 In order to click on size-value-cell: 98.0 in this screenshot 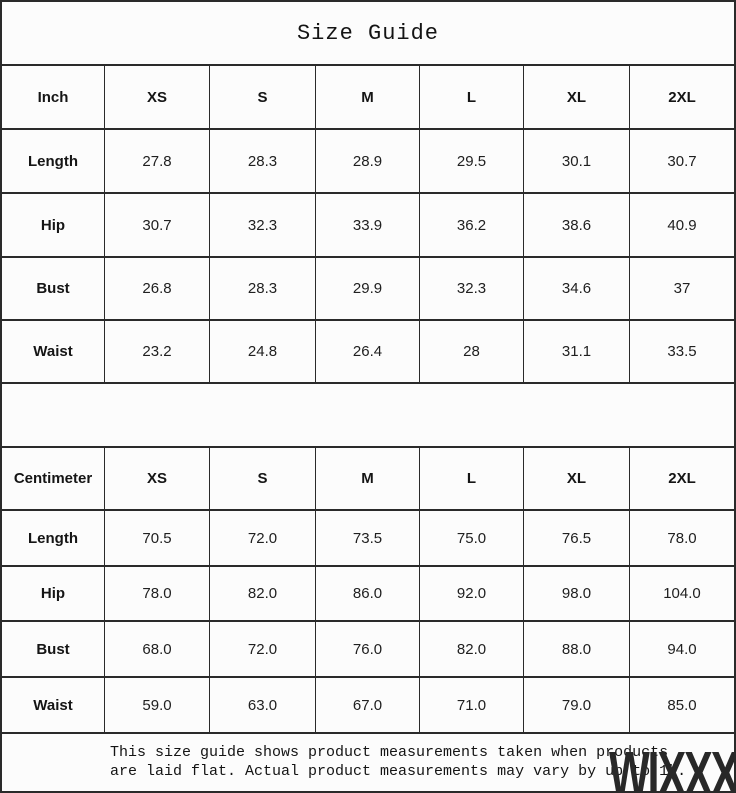, I will do `click(576, 592)`.